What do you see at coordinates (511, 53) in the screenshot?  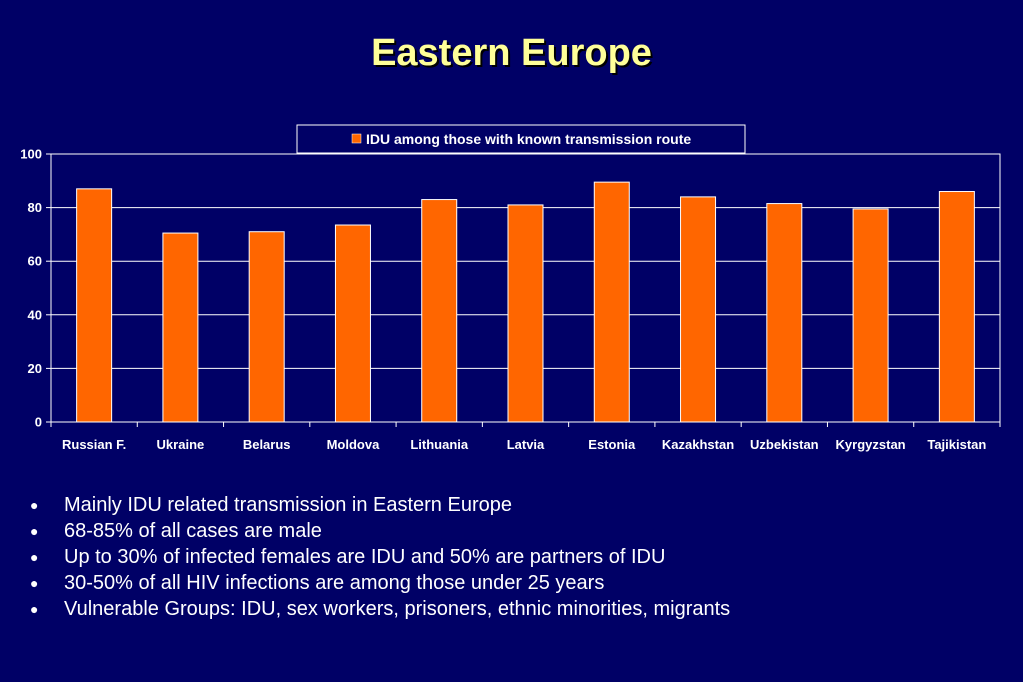 I see `slide-title: Eastern Europe` at bounding box center [511, 53].